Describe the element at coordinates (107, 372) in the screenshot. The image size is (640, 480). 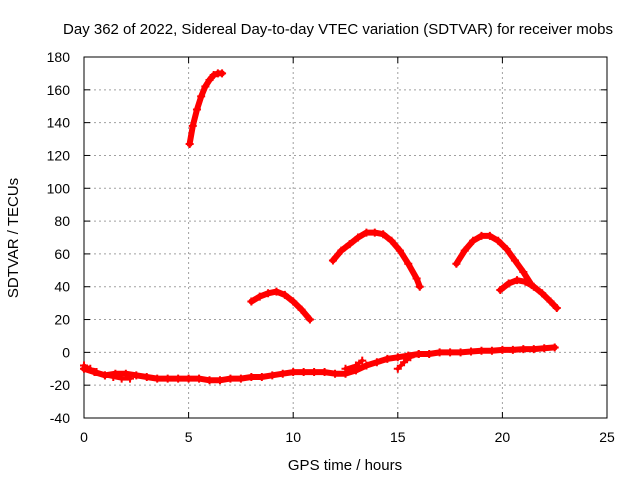
I see `series-arc-low-start` at that location.